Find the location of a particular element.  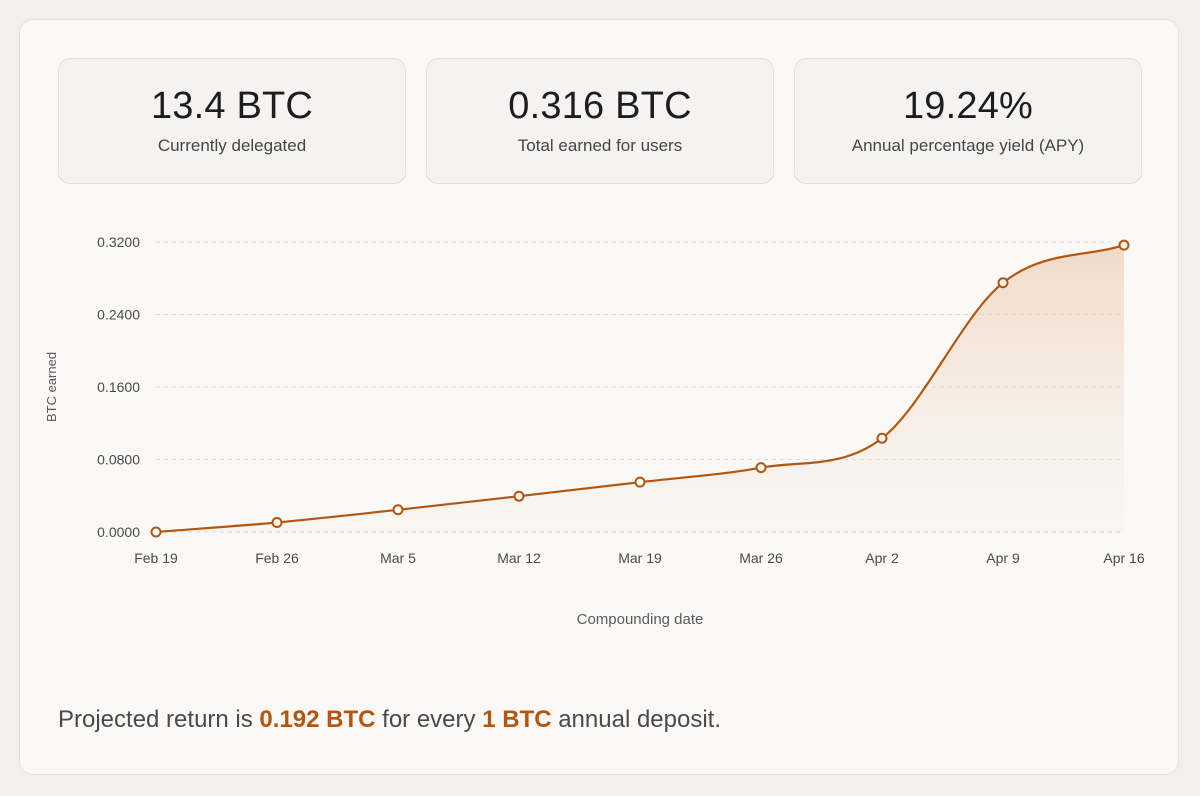

stat-card-total-earned: 0.316 BTC Total earned for users is located at coordinates (600, 121).